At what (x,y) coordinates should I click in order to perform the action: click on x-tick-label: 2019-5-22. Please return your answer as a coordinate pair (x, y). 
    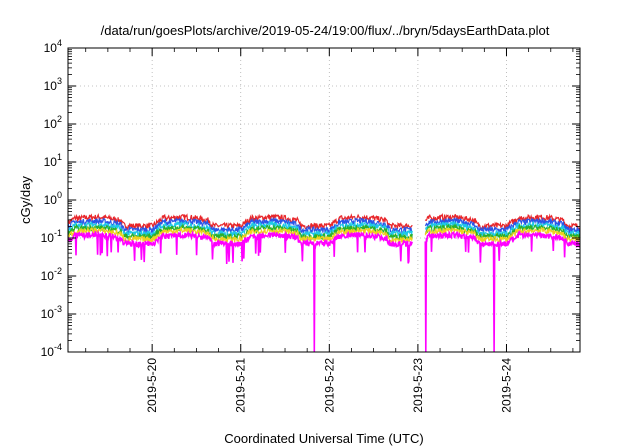
    Looking at the image, I should click on (329, 385).